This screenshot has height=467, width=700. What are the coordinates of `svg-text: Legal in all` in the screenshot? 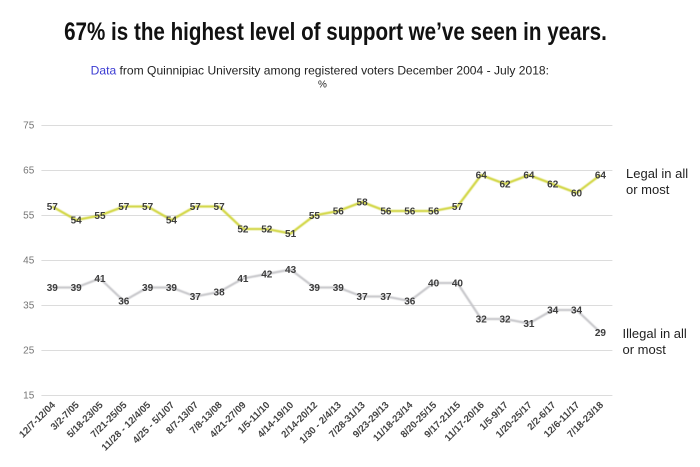 It's located at (657, 173).